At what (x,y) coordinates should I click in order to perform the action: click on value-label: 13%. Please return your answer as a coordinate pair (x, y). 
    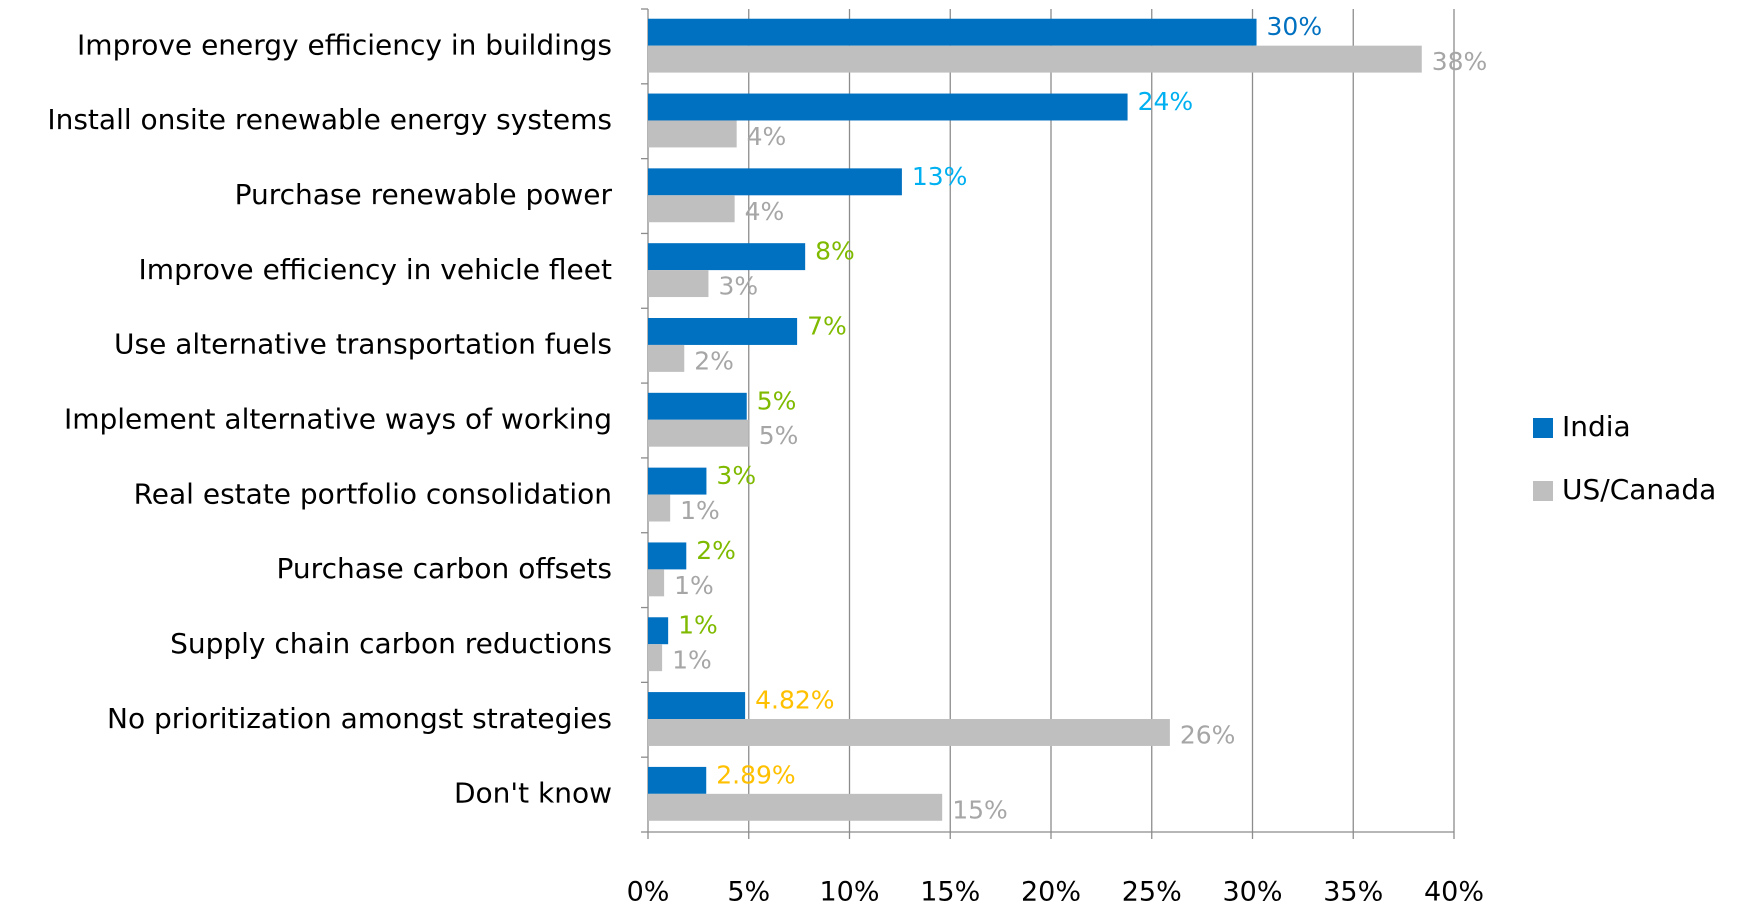
    Looking at the image, I should click on (940, 176).